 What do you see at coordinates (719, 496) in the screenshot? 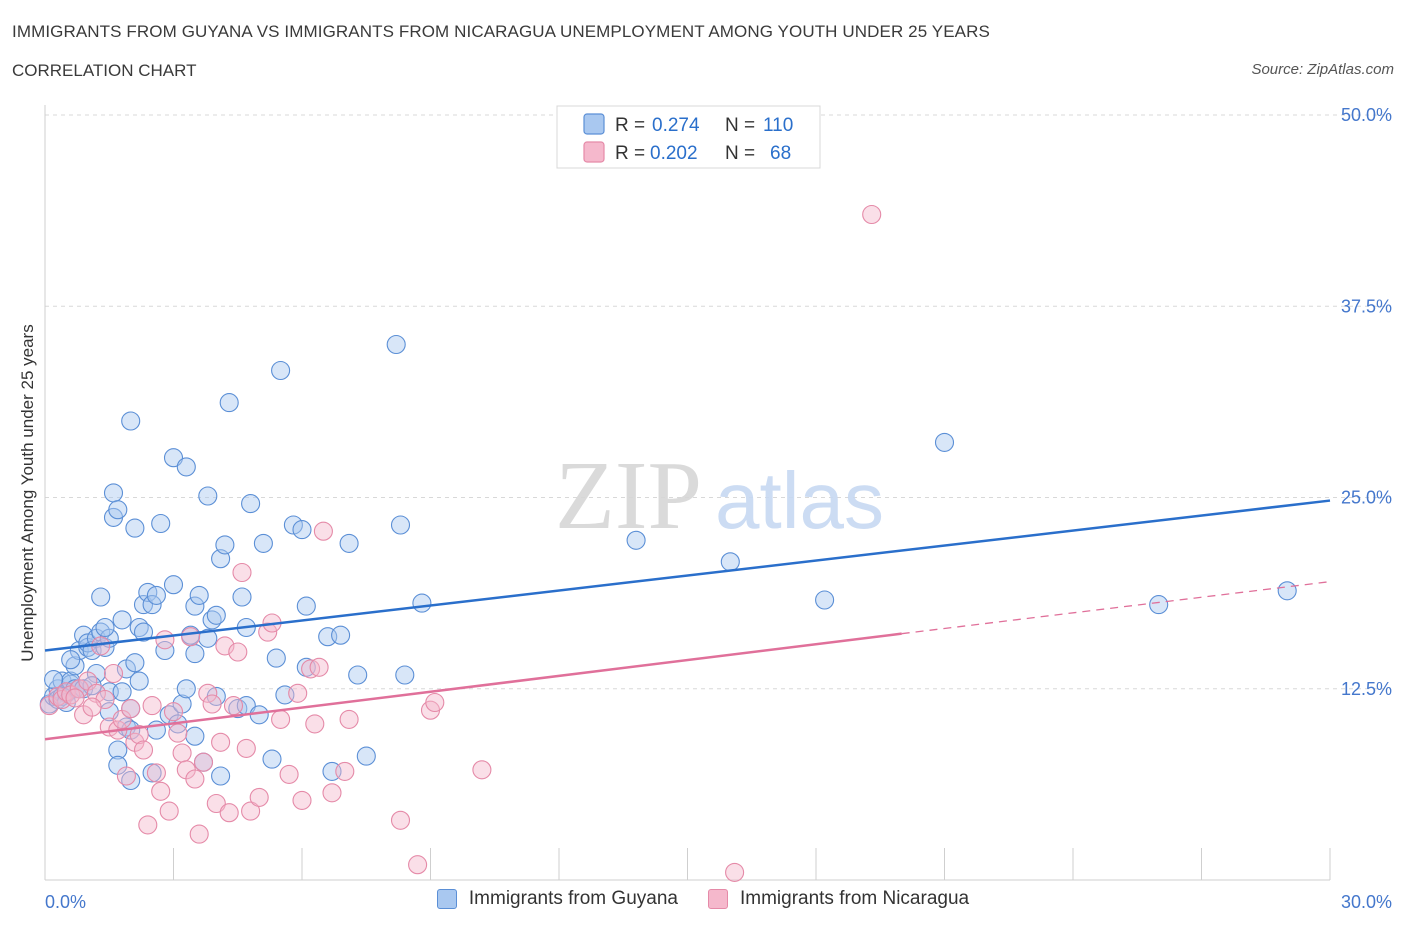
I see `watermark: ZIP atlas` at bounding box center [719, 496].